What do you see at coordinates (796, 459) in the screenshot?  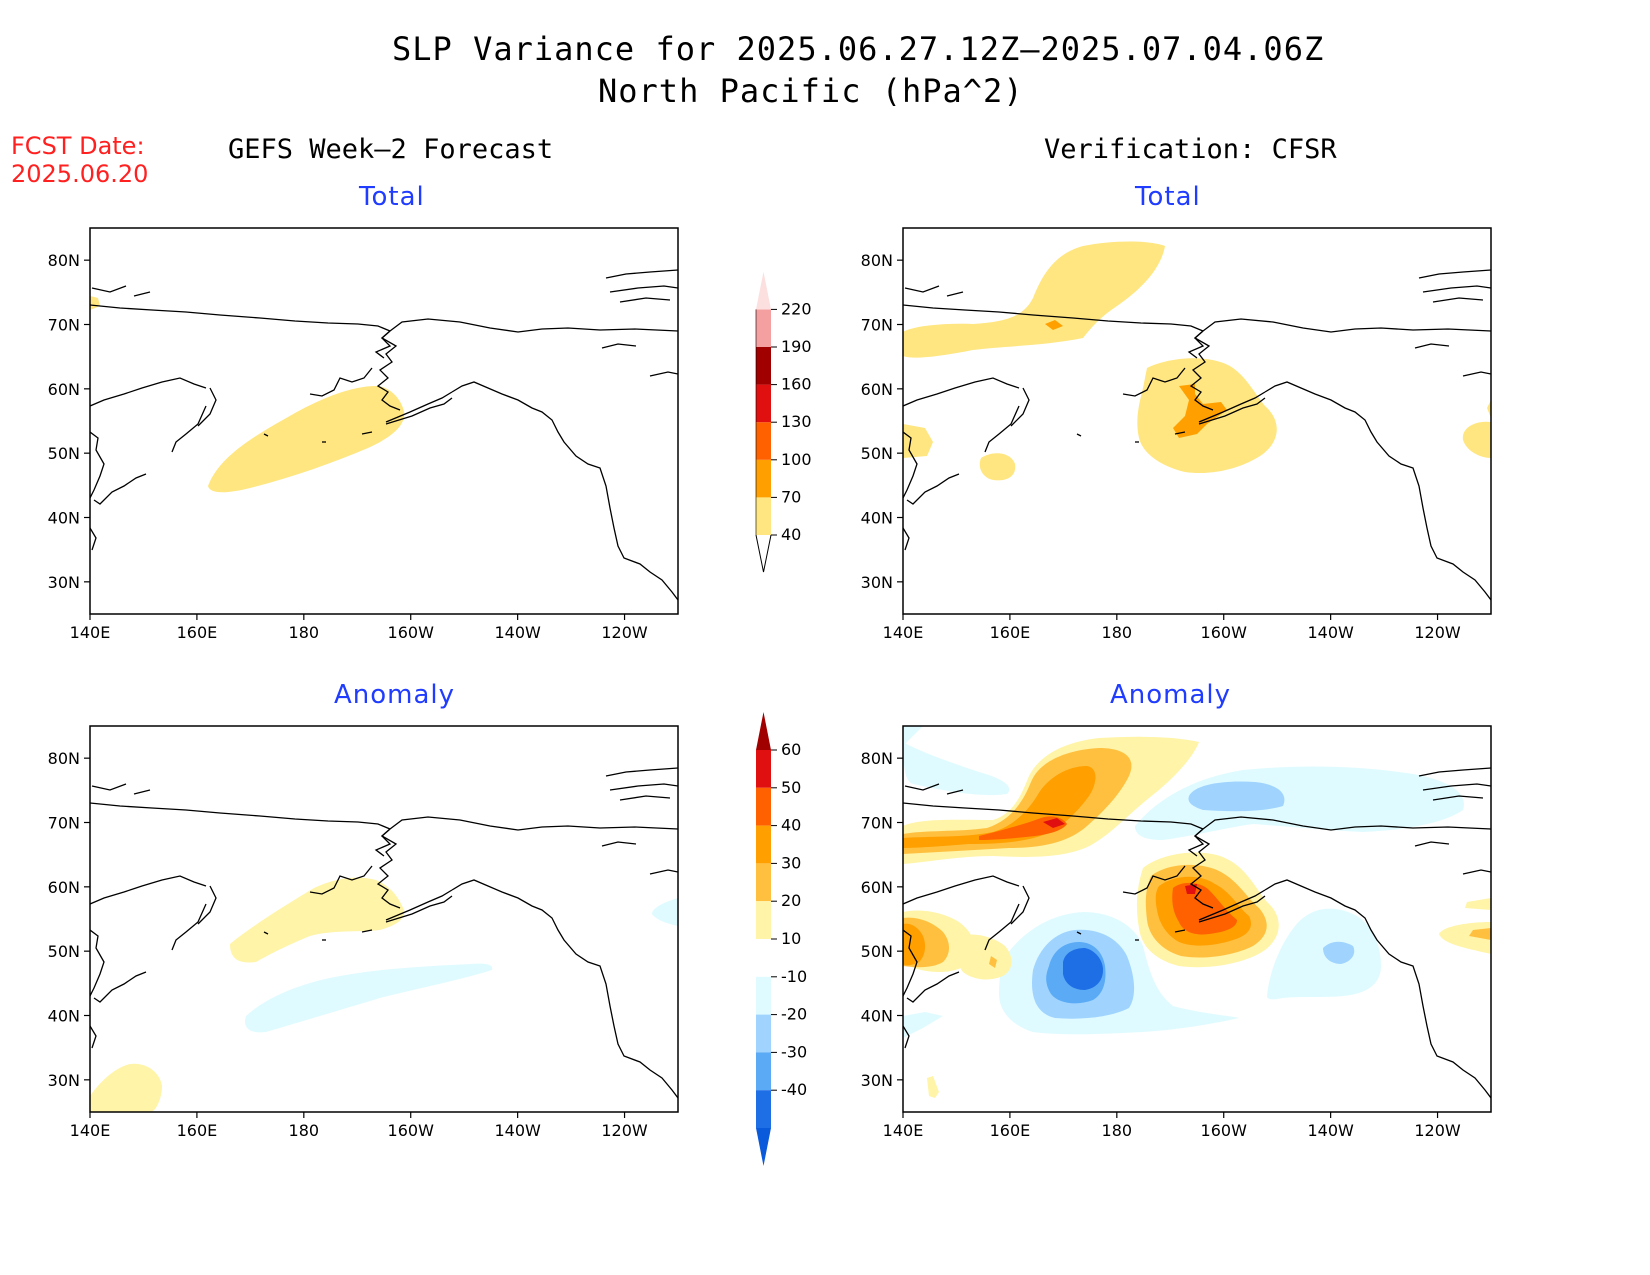 I see `colorbar-total-label-100: 100` at bounding box center [796, 459].